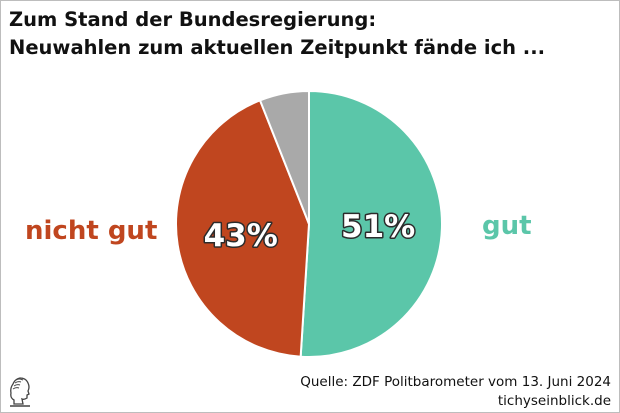  Describe the element at coordinates (193, 19) in the screenshot. I see `chart-title-line-1: Zum Stand der Bundesregierung:` at that location.